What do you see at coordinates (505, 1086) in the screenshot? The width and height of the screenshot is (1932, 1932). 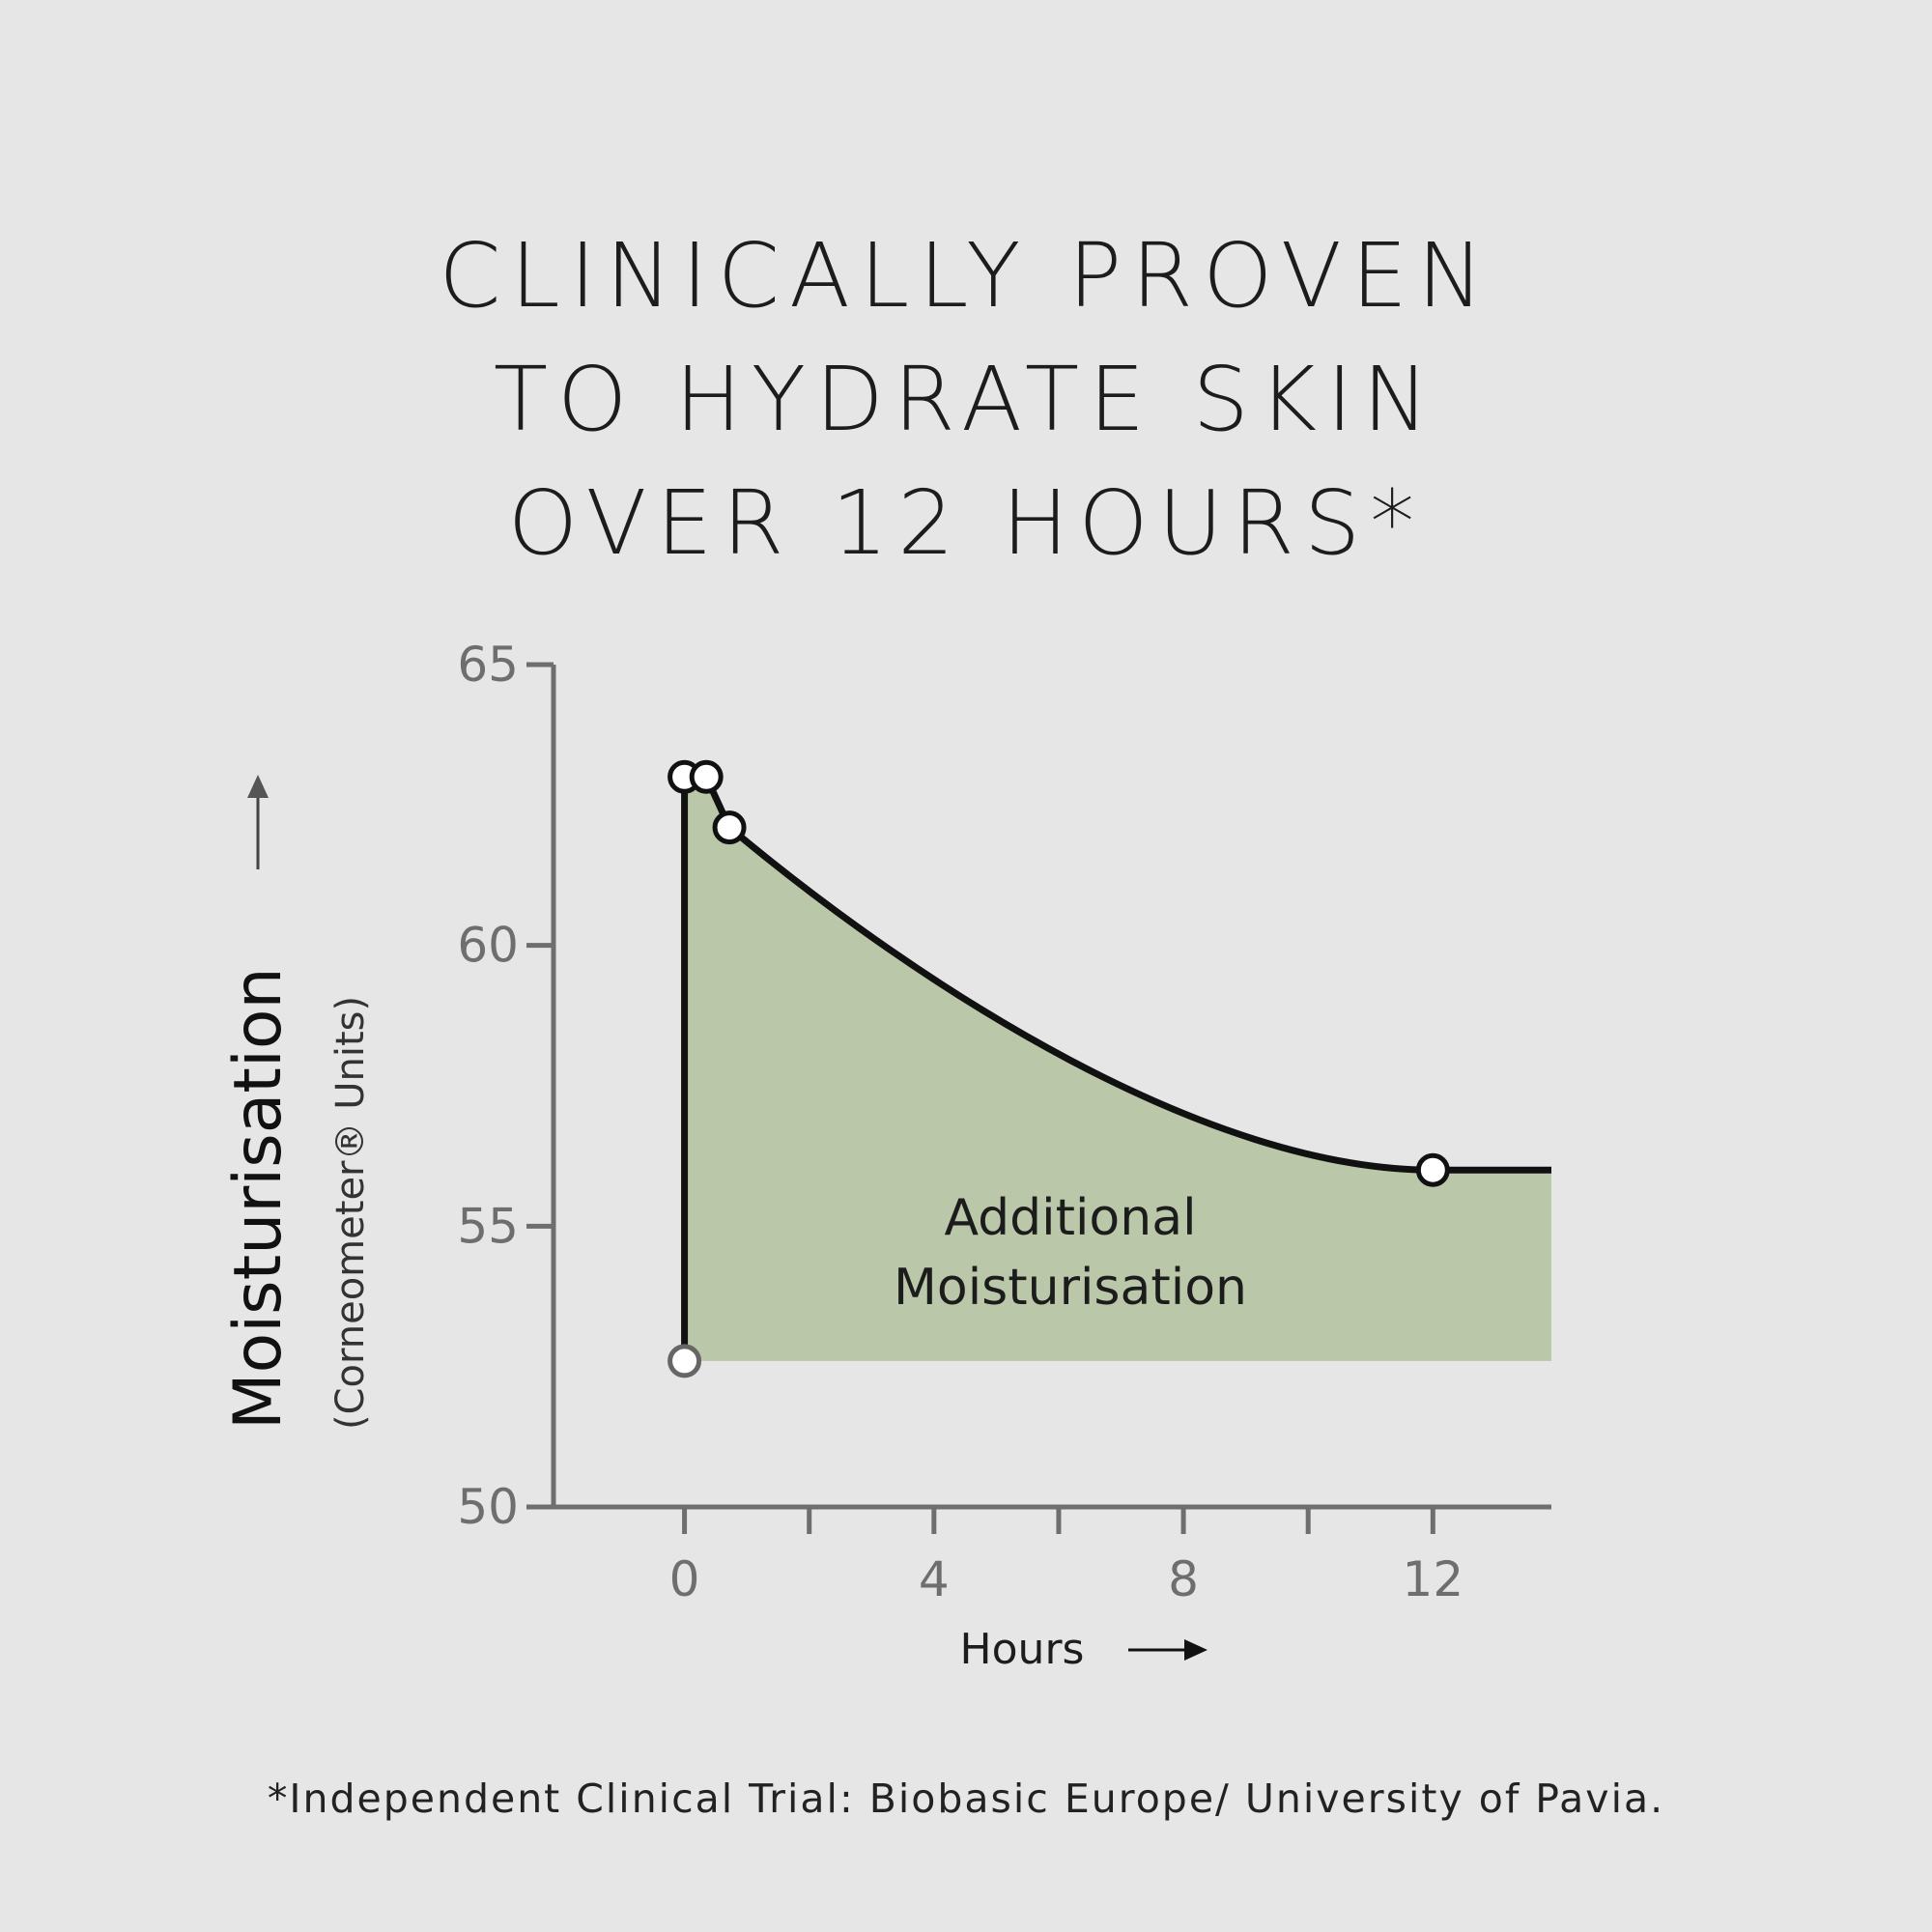 I see `y-axis-ticks: 50 55 60 65` at bounding box center [505, 1086].